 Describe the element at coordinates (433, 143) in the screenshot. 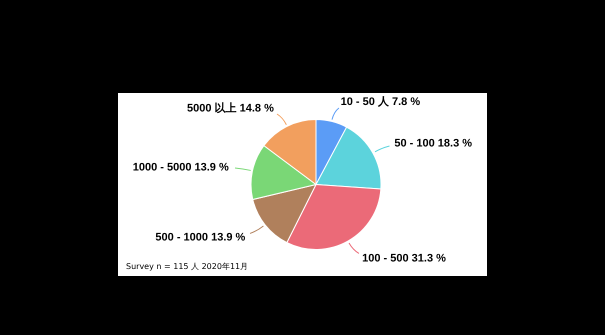

I see `slice-label: 50 - 100 18.3 %` at that location.